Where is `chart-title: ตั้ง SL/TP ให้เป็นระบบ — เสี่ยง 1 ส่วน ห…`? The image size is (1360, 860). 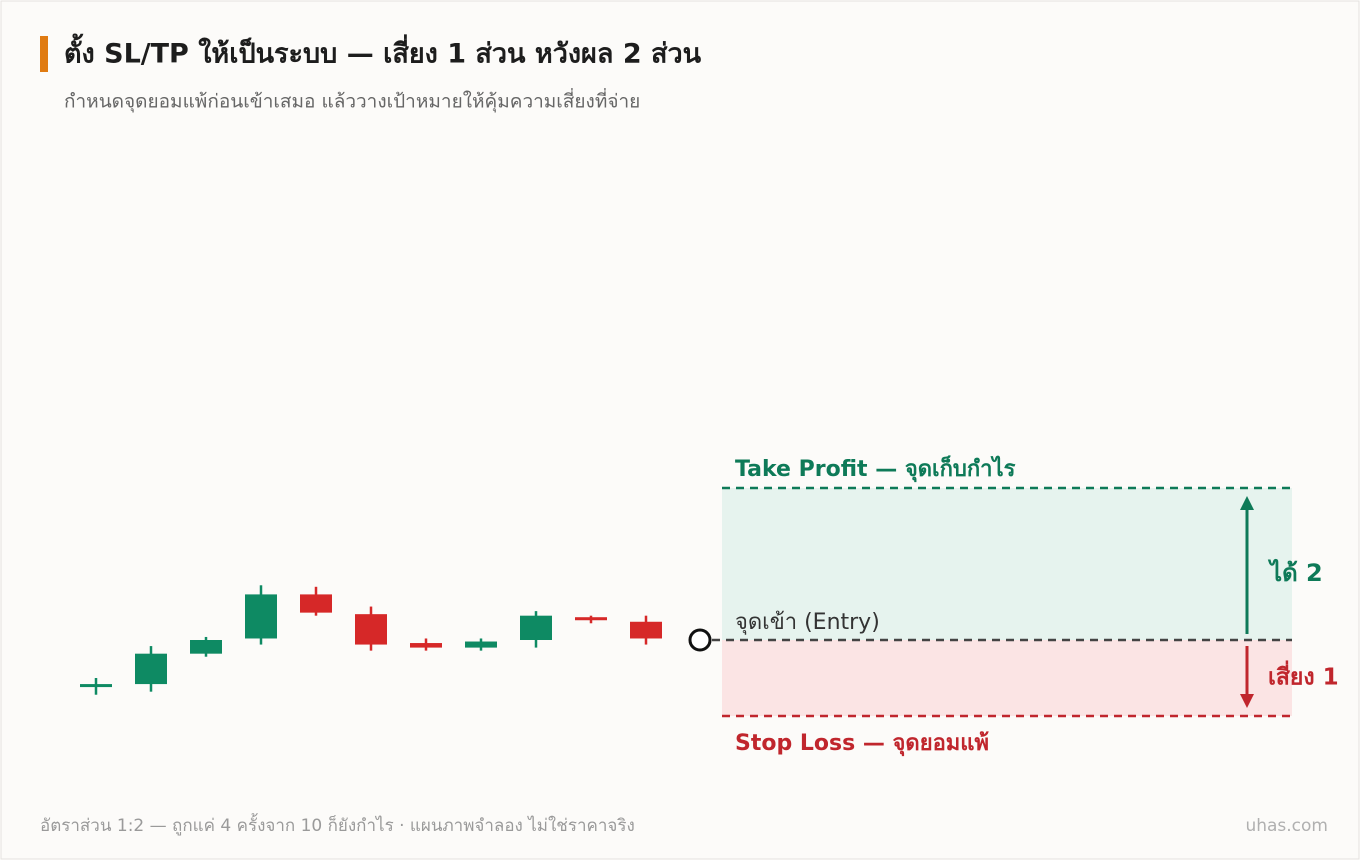 chart-title: ตั้ง SL/TP ให้เป็นระบบ — เสี่ยง 1 ส่วน ห… is located at coordinates (383, 51).